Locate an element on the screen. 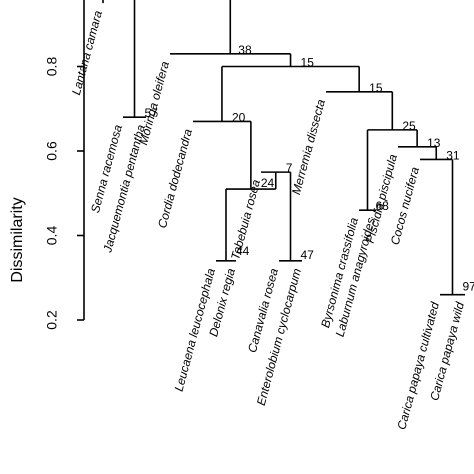  node-support-label: 20 is located at coordinates (239, 117).